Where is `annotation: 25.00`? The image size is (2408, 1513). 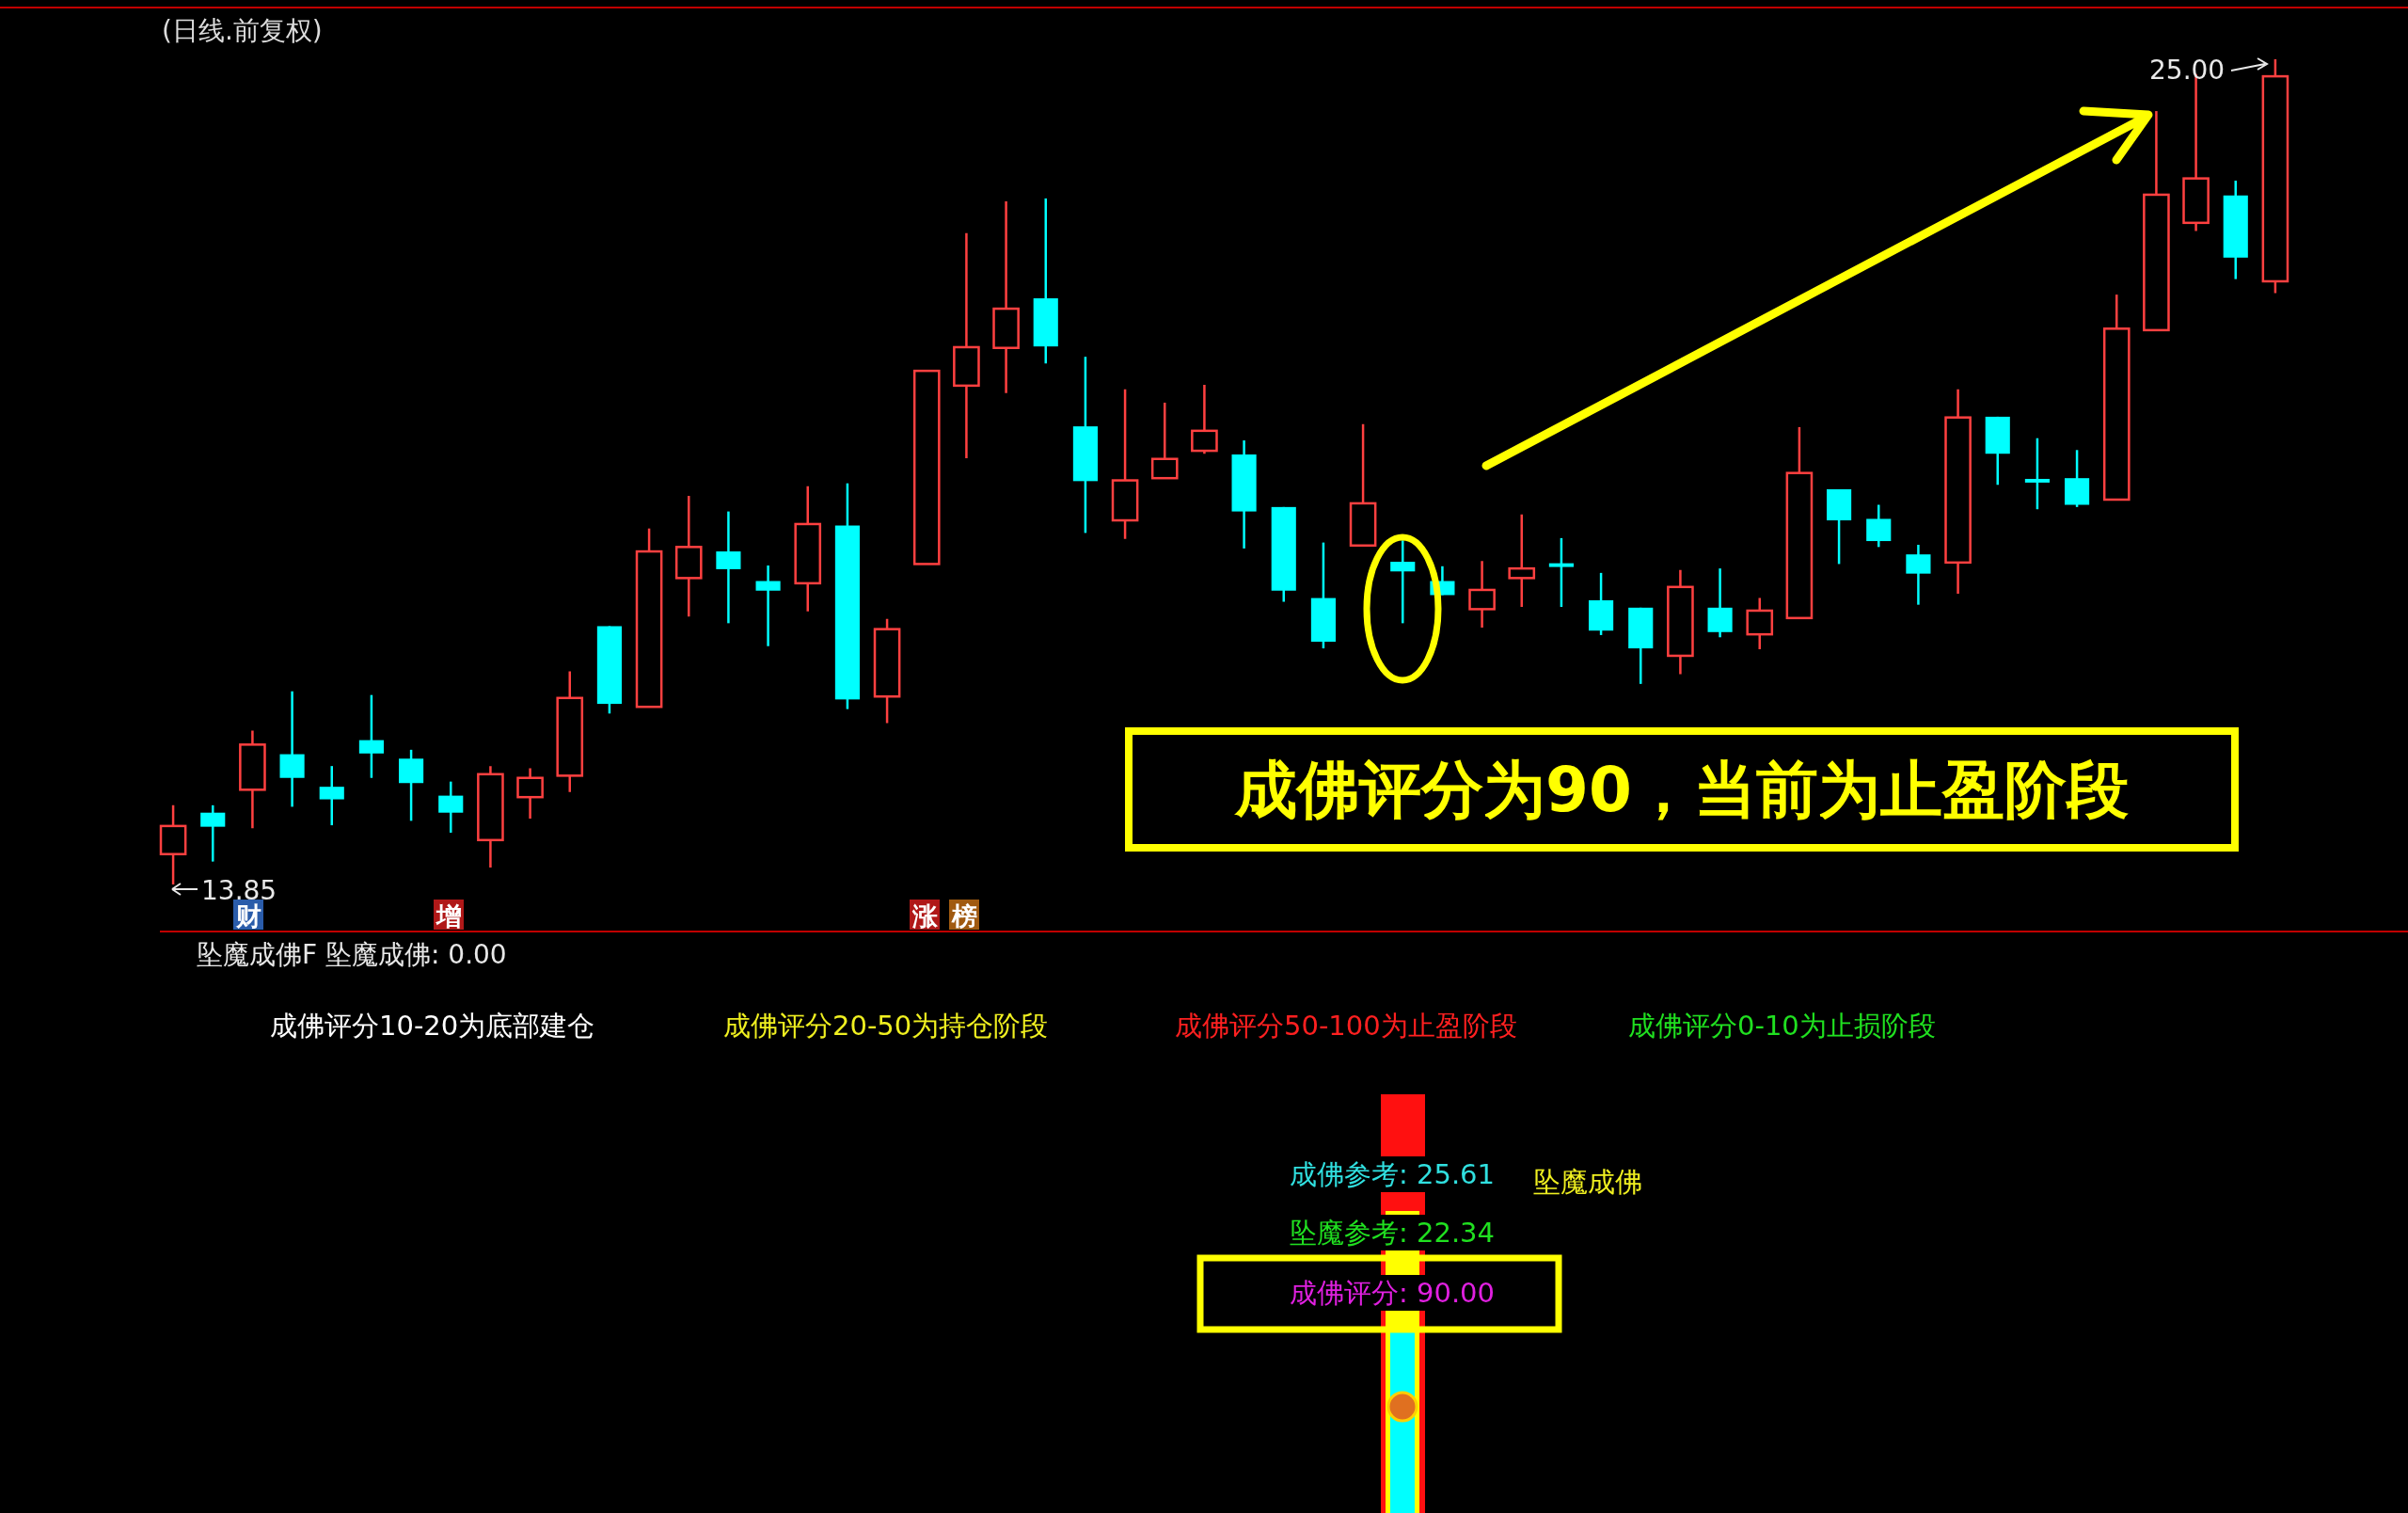 annotation: 25.00 is located at coordinates (2187, 70).